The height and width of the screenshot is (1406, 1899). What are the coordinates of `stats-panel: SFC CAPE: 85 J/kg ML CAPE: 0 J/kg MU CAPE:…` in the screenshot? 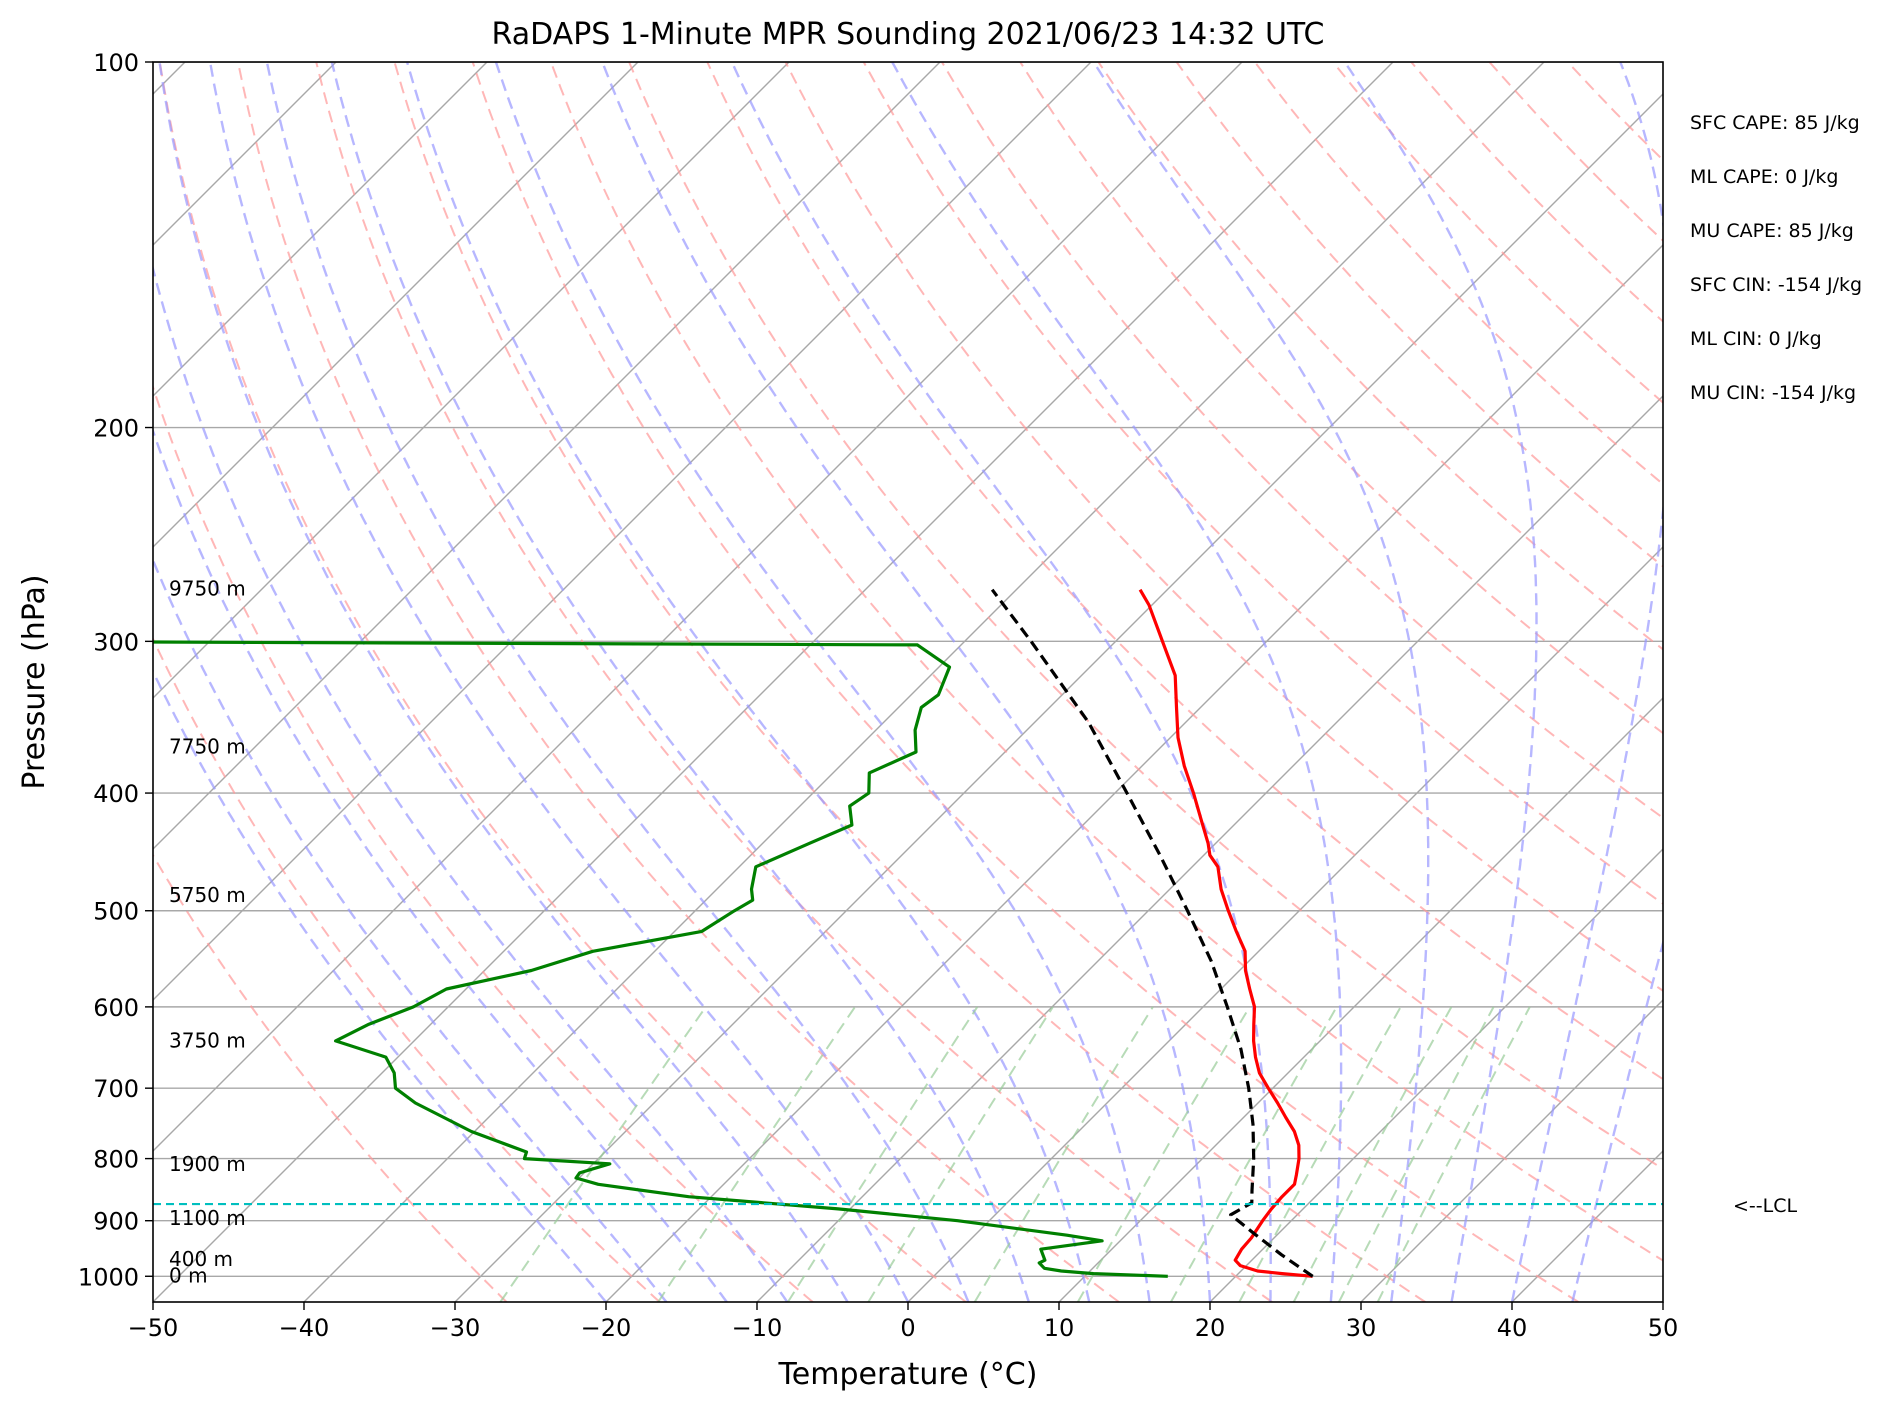 It's located at (1776, 258).